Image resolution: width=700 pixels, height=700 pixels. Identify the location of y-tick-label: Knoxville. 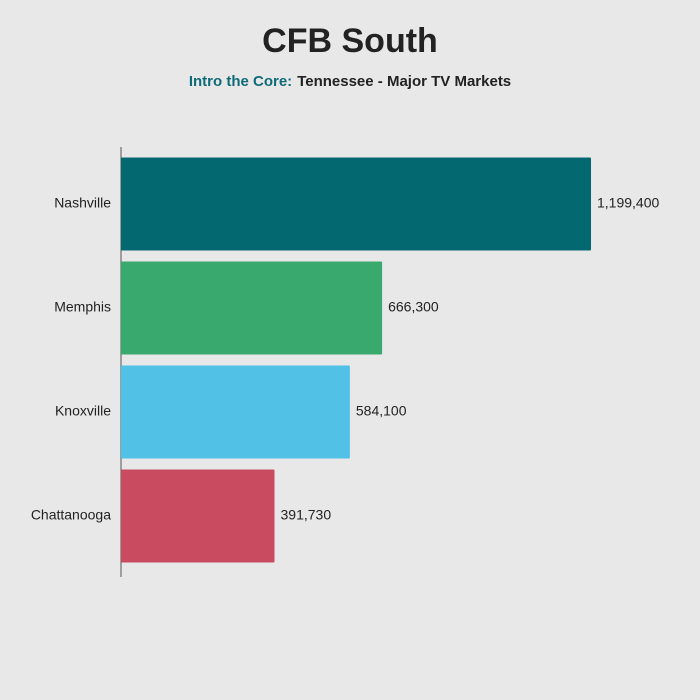
(83, 411).